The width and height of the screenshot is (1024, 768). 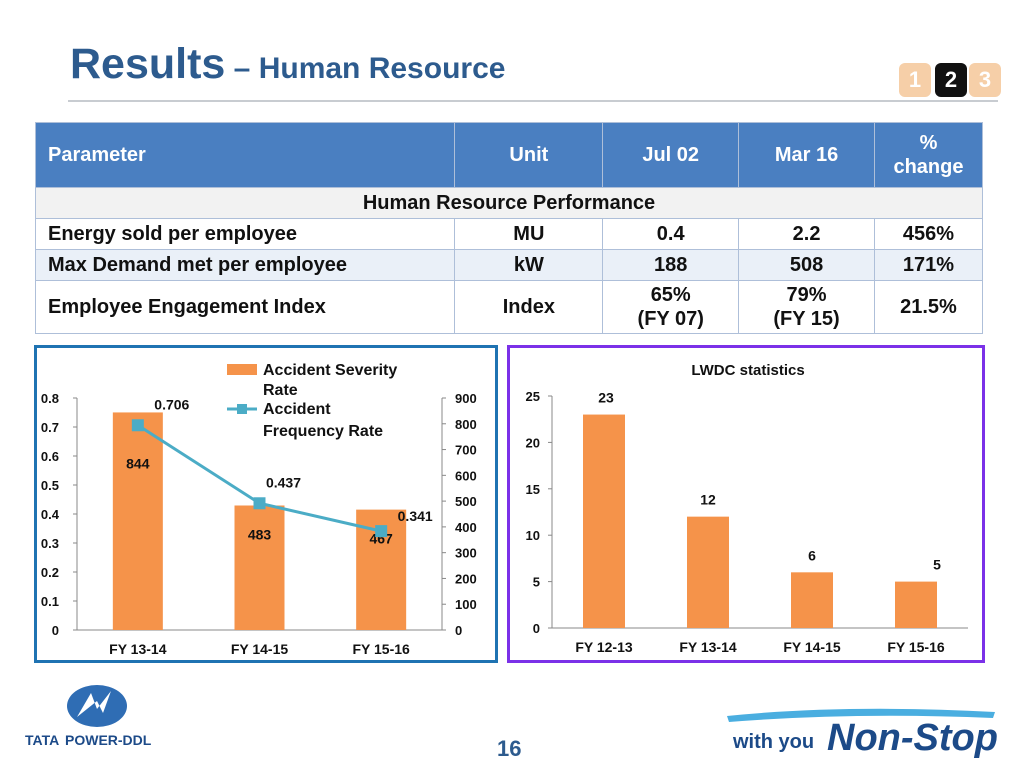 What do you see at coordinates (773, 742) in the screenshot?
I see `tagline-small: with you` at bounding box center [773, 742].